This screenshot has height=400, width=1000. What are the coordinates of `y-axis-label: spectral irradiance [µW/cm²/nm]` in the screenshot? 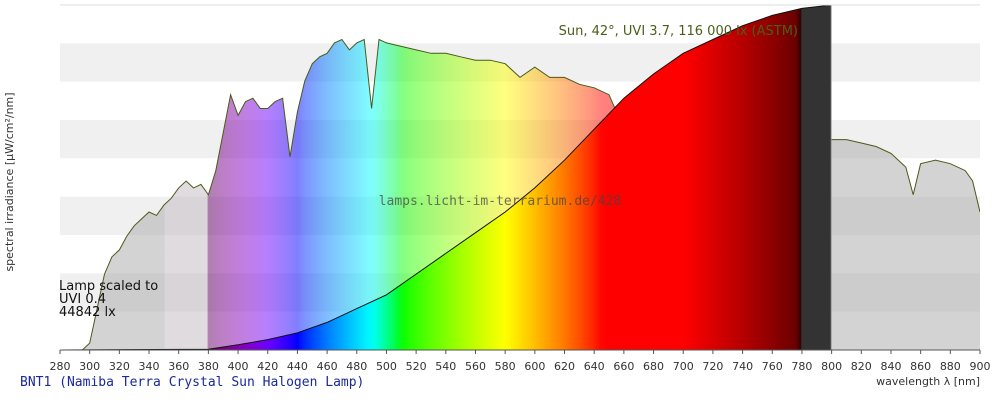 It's located at (9, 181).